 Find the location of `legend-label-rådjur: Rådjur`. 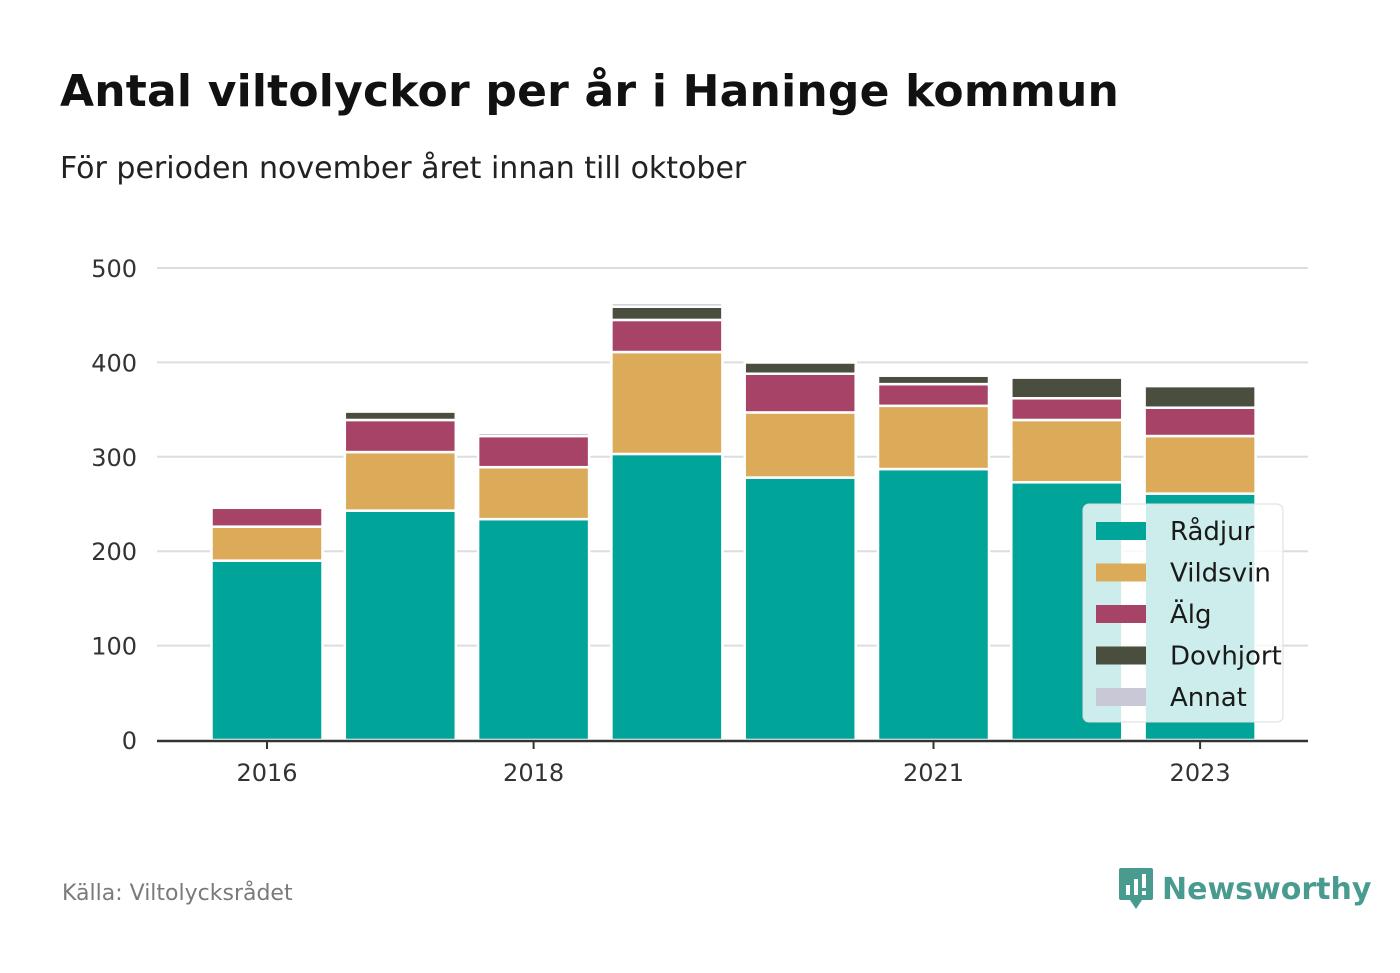

legend-label-rådjur: Rådjur is located at coordinates (1212, 531).